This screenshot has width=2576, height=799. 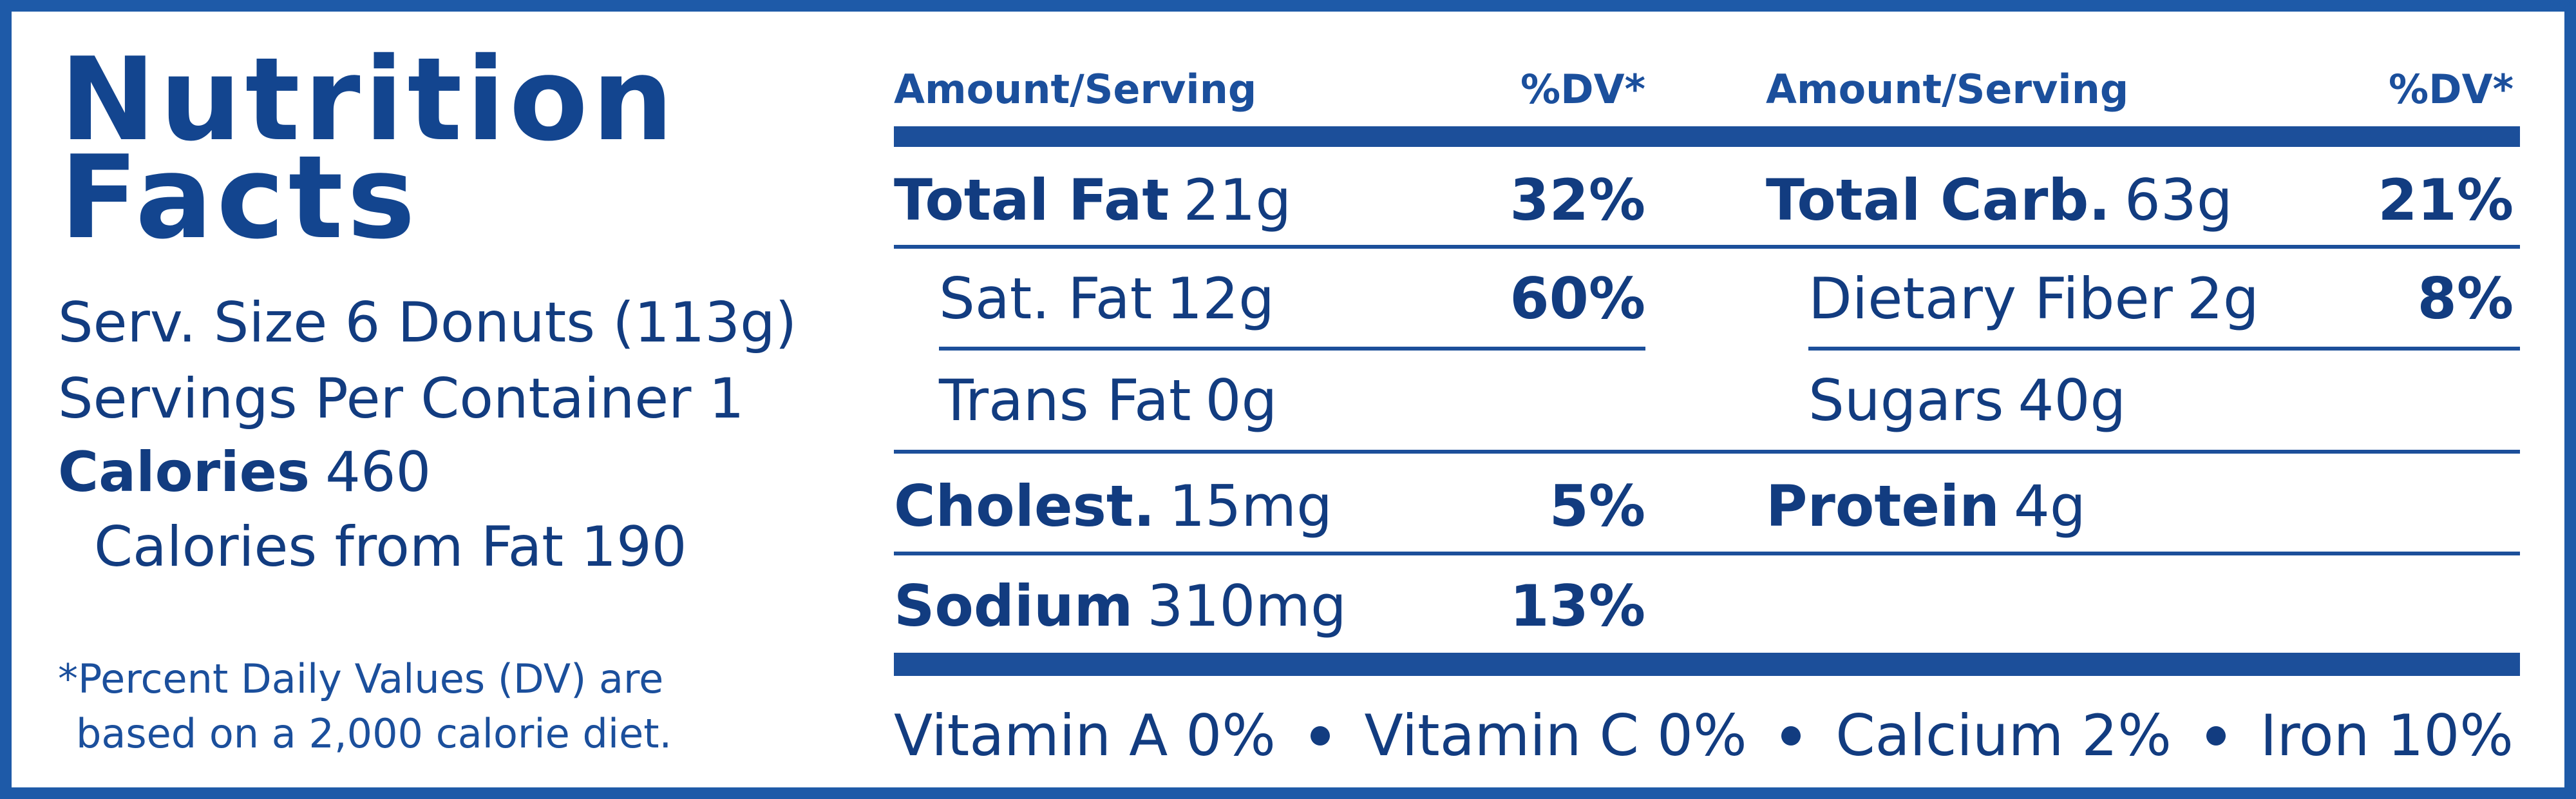 I want to click on calories: Calories 460, so click(x=245, y=473).